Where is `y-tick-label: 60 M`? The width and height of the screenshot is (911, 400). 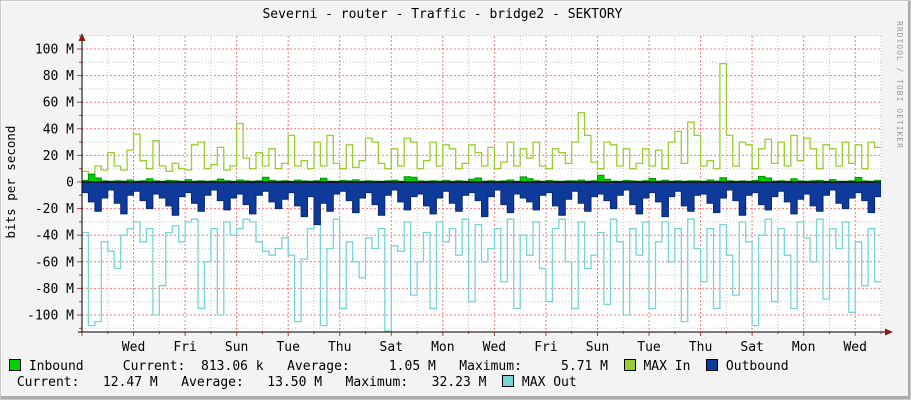 y-tick-label: 60 M is located at coordinates (58, 103).